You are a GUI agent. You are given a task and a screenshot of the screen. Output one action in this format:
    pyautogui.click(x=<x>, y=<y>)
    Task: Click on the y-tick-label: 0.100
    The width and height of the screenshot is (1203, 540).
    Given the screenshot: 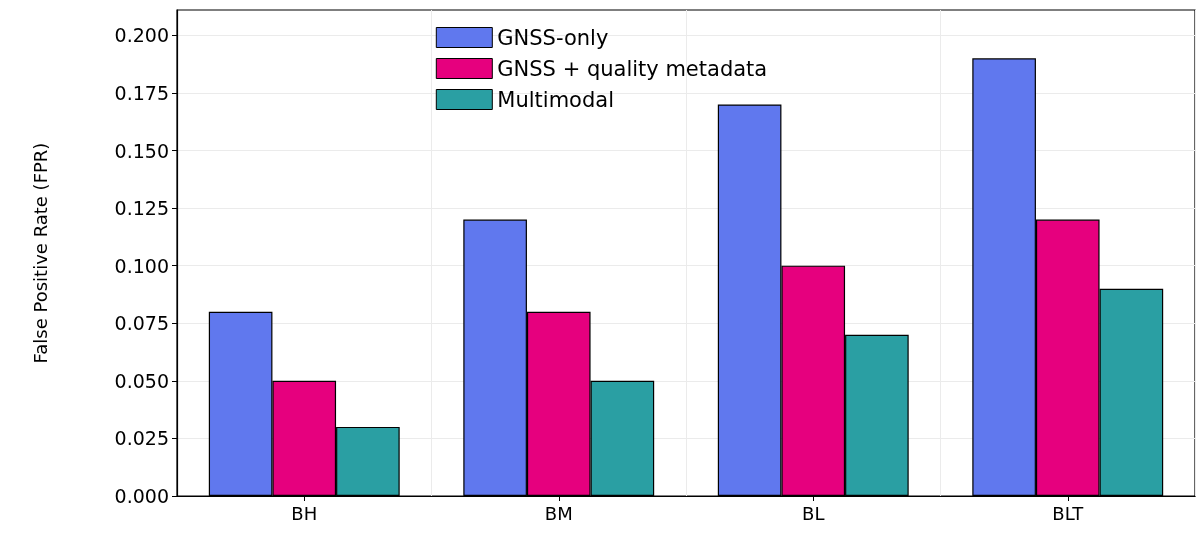 What is the action you would take?
    pyautogui.click(x=141, y=265)
    